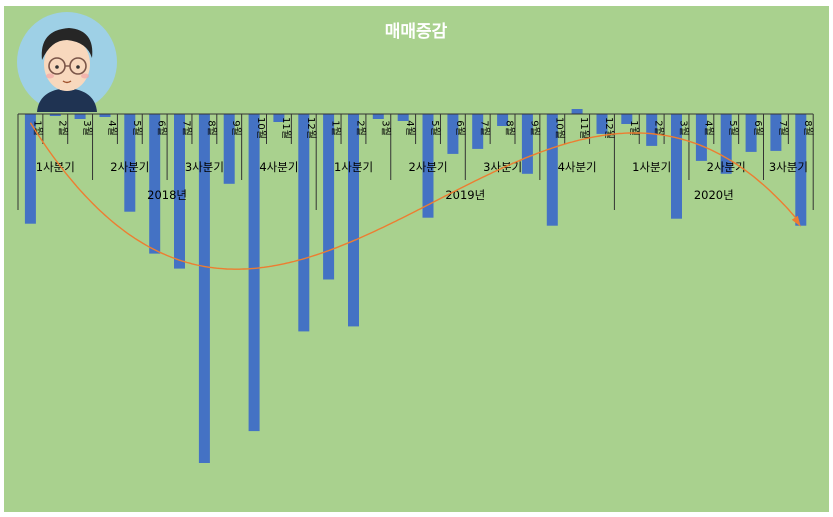  What do you see at coordinates (167, 195) in the screenshot?
I see `year-tick-label: 2018년` at bounding box center [167, 195].